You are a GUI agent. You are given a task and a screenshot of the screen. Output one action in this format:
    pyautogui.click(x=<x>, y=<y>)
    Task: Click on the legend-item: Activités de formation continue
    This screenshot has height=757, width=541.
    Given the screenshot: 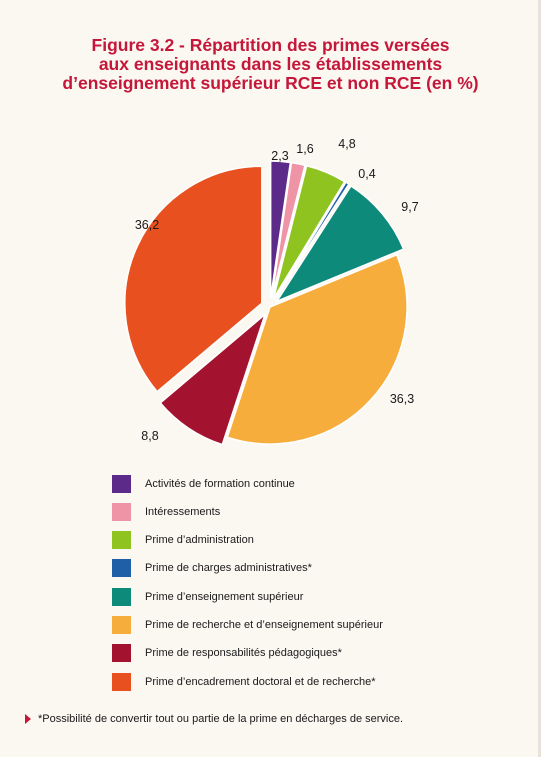 What is the action you would take?
    pyautogui.click(x=247, y=483)
    